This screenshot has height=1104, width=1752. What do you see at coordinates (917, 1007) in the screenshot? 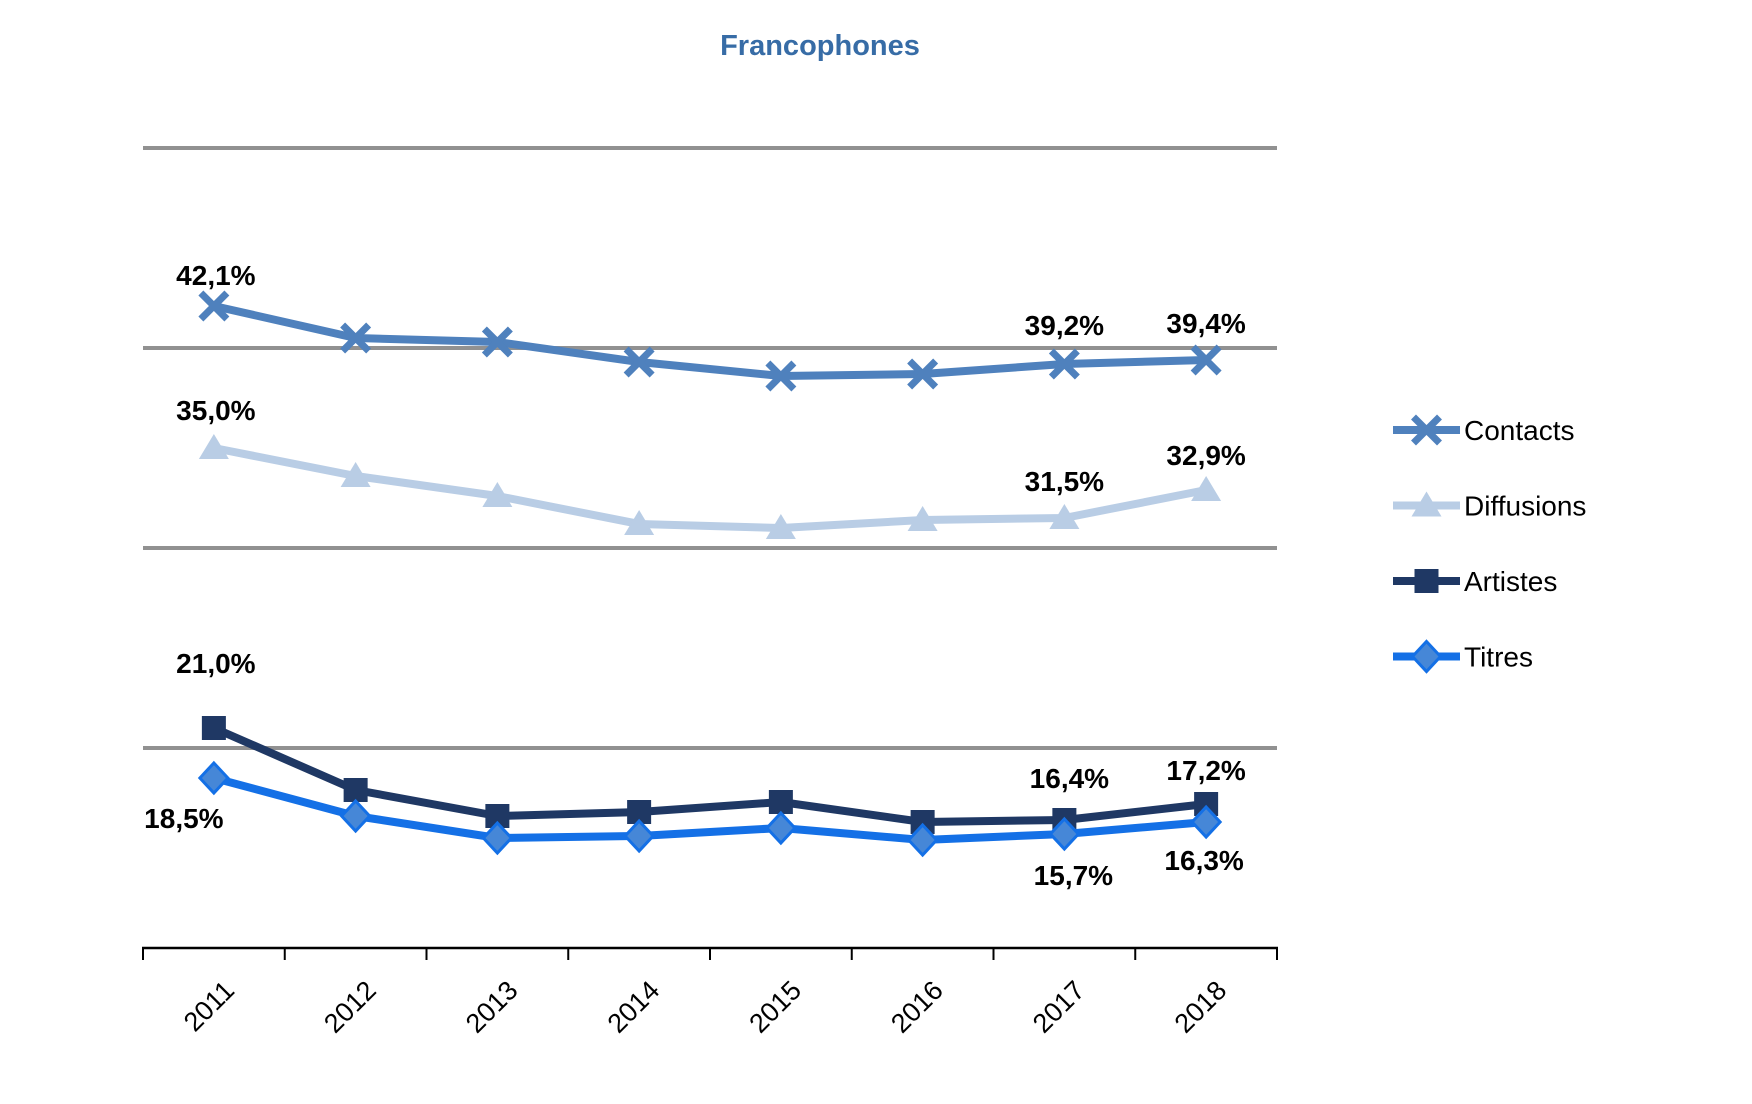
I see `x-axis-label-2016: 2016` at bounding box center [917, 1007].